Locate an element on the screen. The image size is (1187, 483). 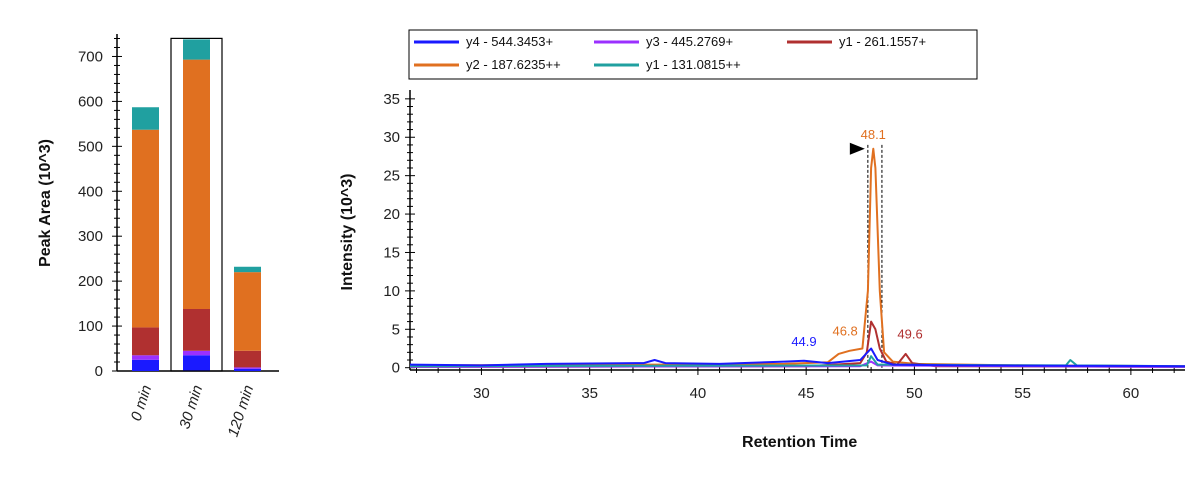
line-y-tick-label: 15 is located at coordinates (391, 252).